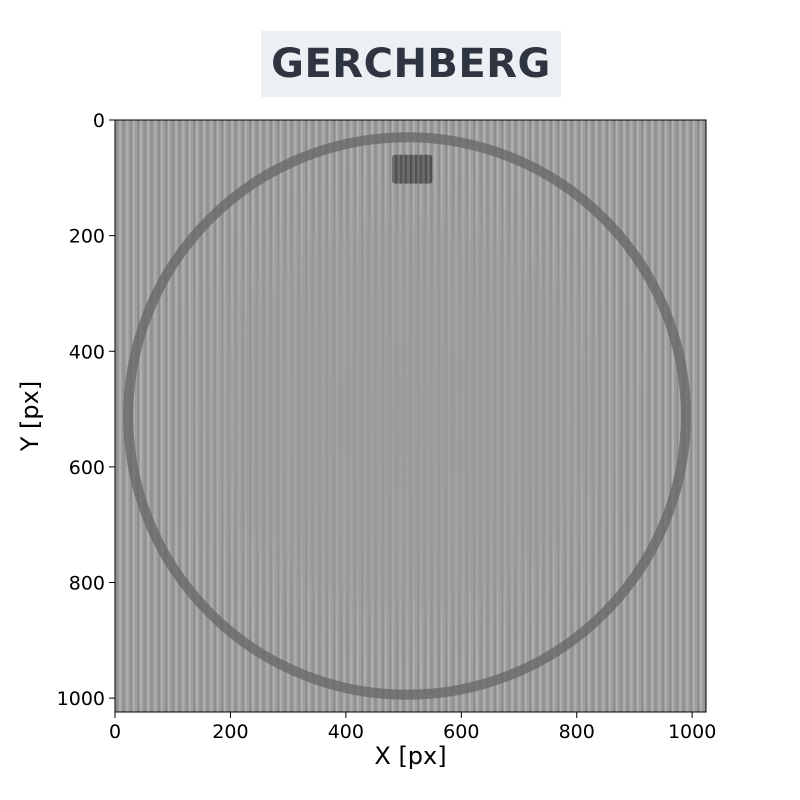 The width and height of the screenshot is (800, 800). Describe the element at coordinates (410, 756) in the screenshot. I see `x-axis-label: X [px]` at that location.